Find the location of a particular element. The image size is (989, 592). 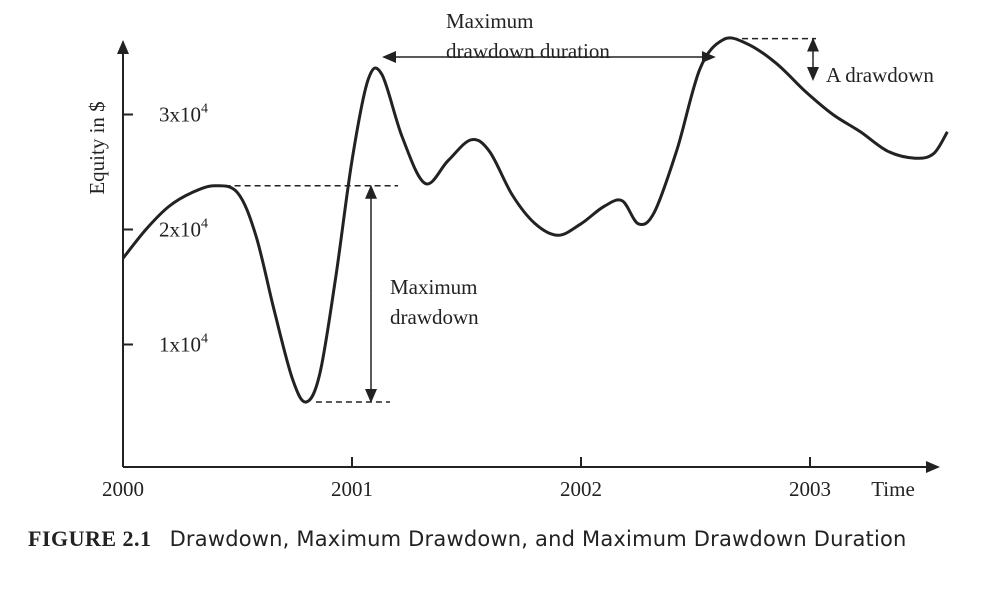

max-drawdown-duration-label: Maximum is located at coordinates (490, 21).